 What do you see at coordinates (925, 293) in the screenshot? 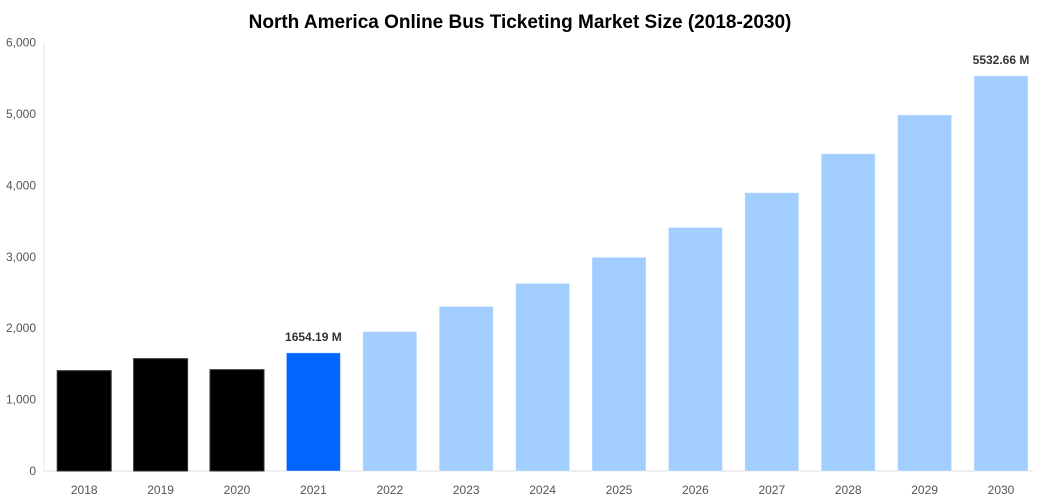
I see `bar-2029` at bounding box center [925, 293].